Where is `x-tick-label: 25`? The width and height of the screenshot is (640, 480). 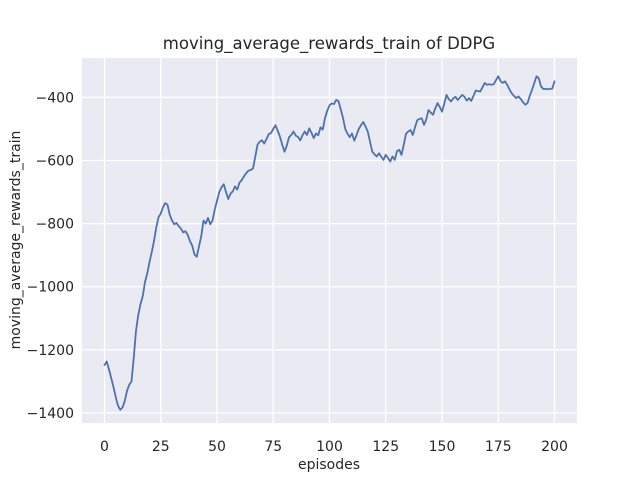 x-tick-label: 25 is located at coordinates (161, 447).